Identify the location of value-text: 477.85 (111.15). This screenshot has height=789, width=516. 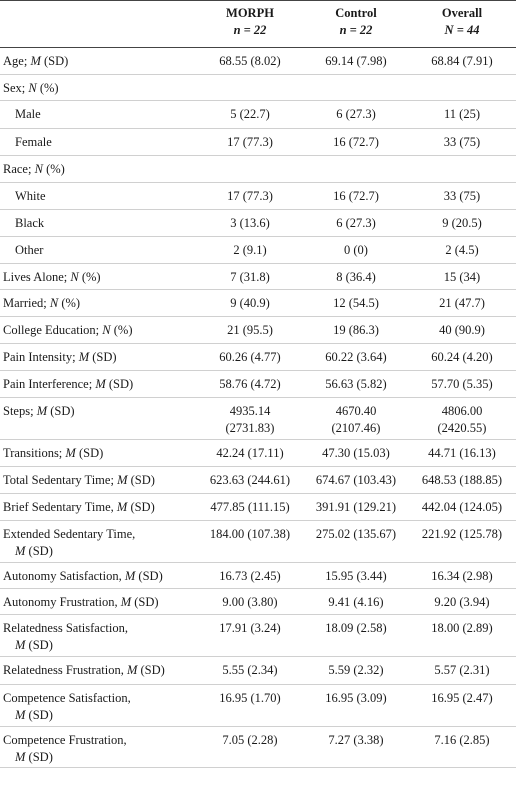
(250, 507).